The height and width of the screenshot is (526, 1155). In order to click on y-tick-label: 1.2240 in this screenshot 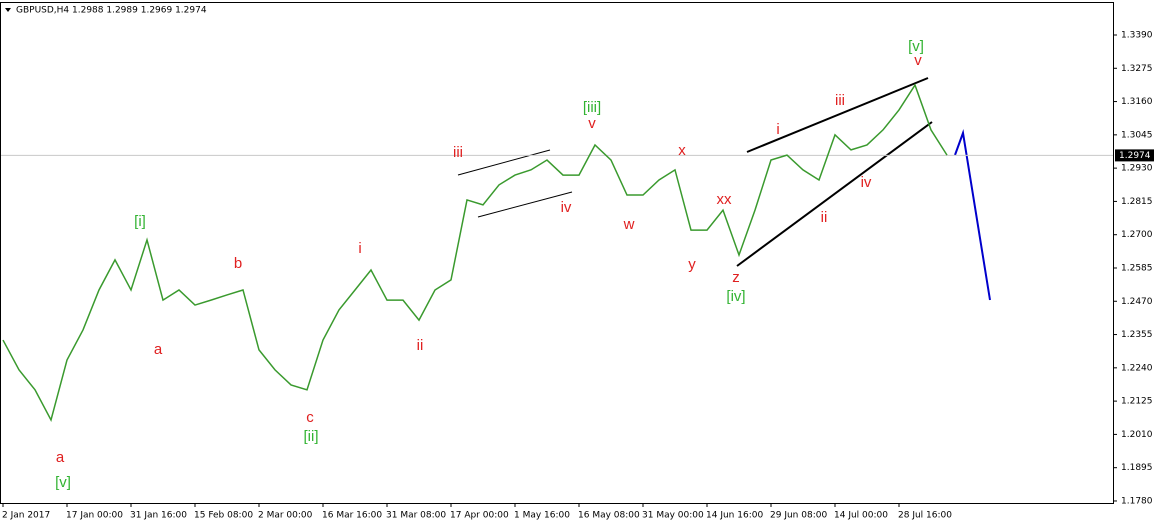, I will do `click(1137, 368)`.